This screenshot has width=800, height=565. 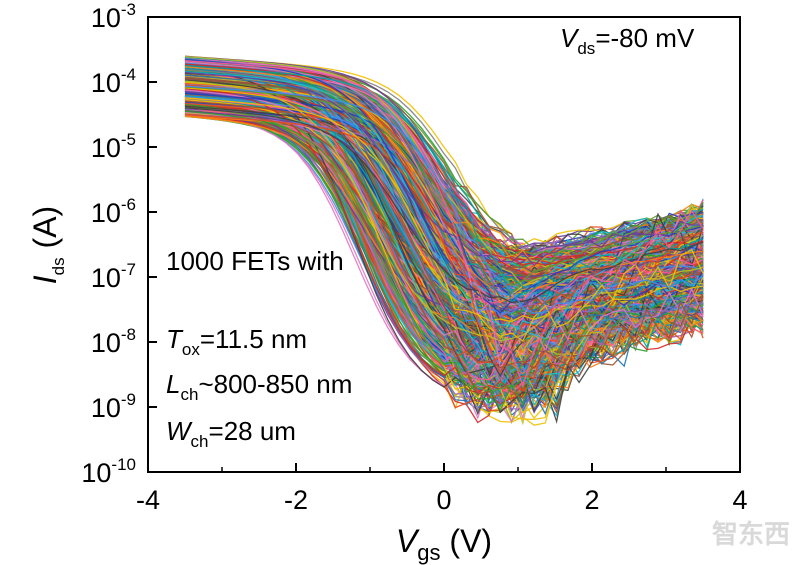 What do you see at coordinates (591, 500) in the screenshot?
I see `x-tick-label: 2` at bounding box center [591, 500].